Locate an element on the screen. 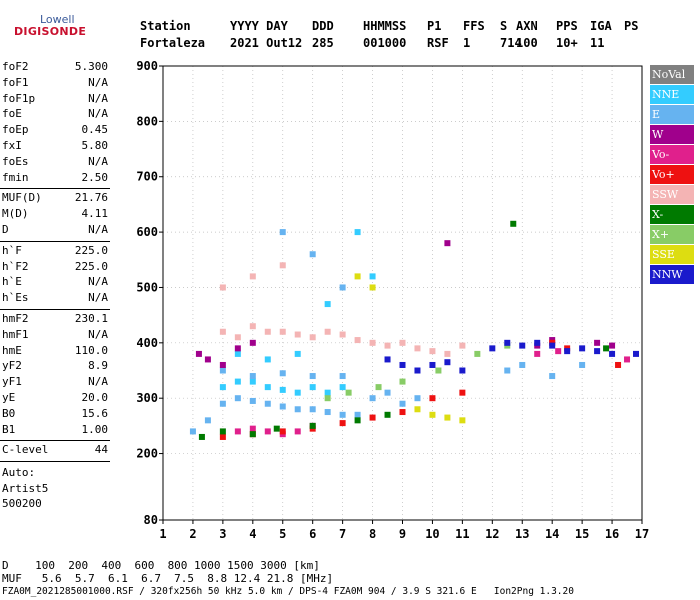  param-g4: hmE 110.0 is located at coordinates (55, 352).